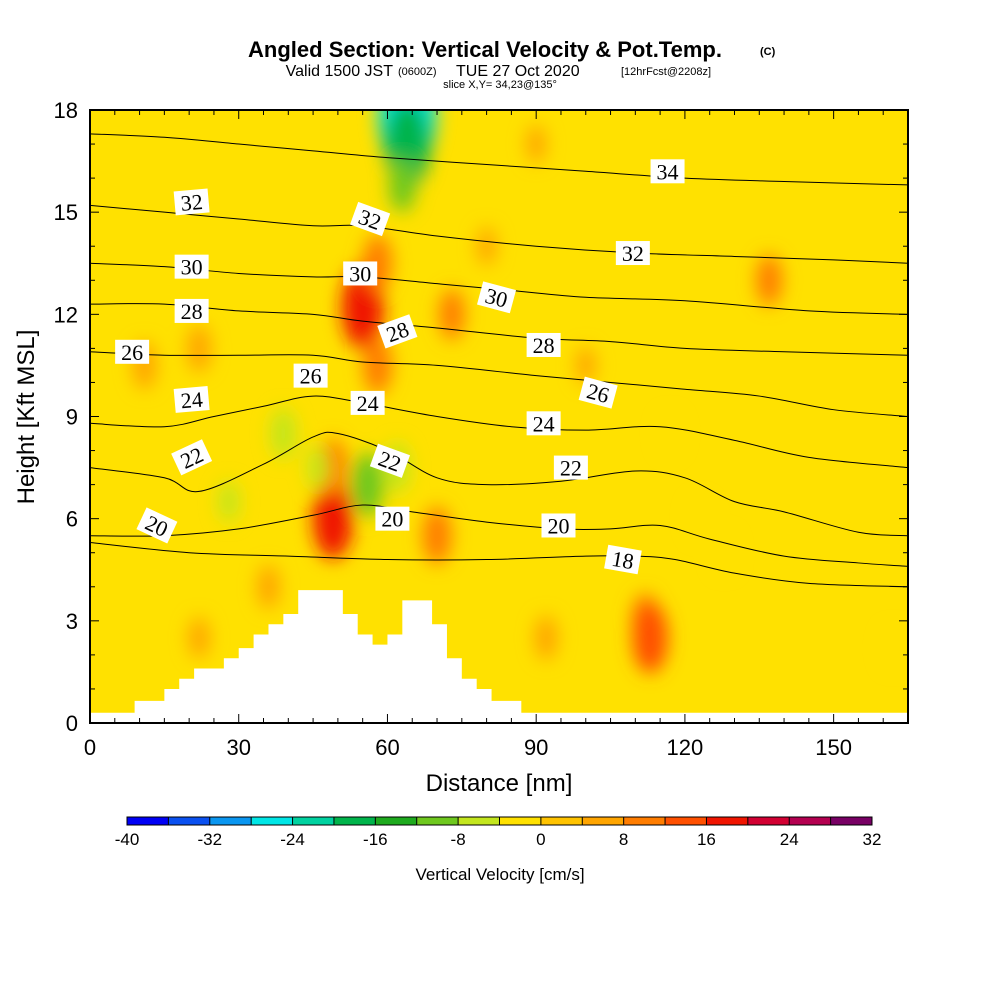  What do you see at coordinates (768, 52) in the screenshot?
I see `copyright-mark: (C)` at bounding box center [768, 52].